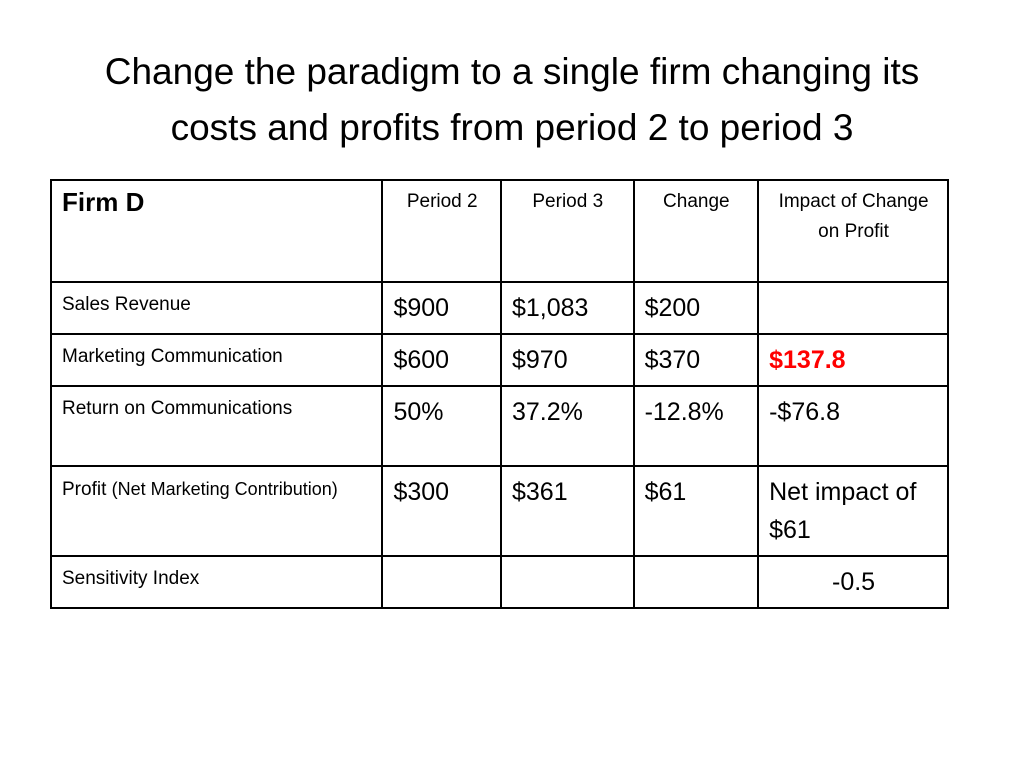 The image size is (1024, 768). I want to click on marketing-period3-value: $970, so click(539, 360).